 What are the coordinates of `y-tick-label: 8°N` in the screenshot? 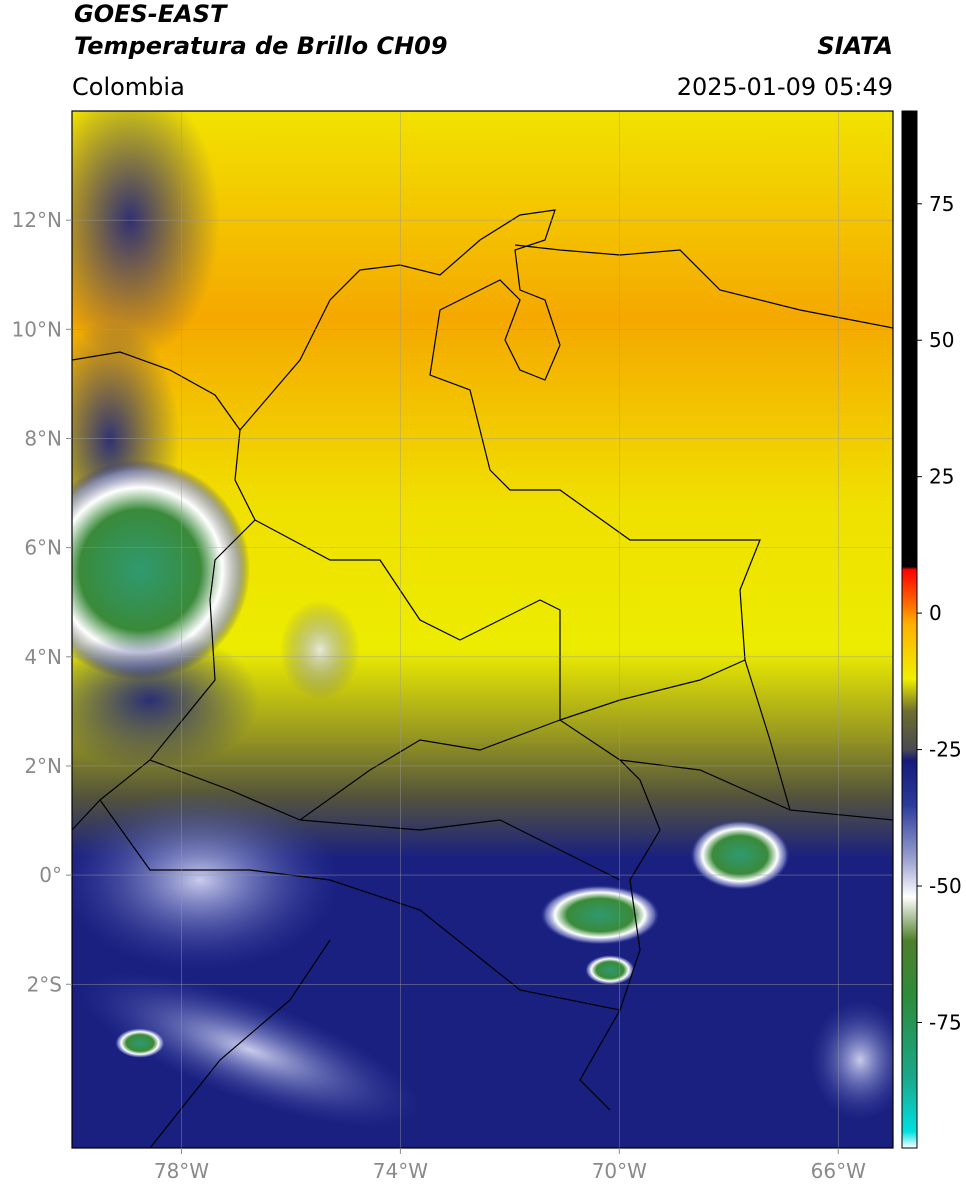 It's located at (43, 438).